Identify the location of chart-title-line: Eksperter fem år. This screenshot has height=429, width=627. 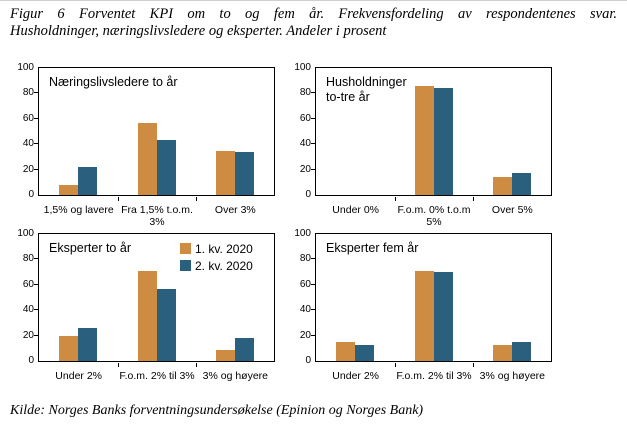
(372, 248).